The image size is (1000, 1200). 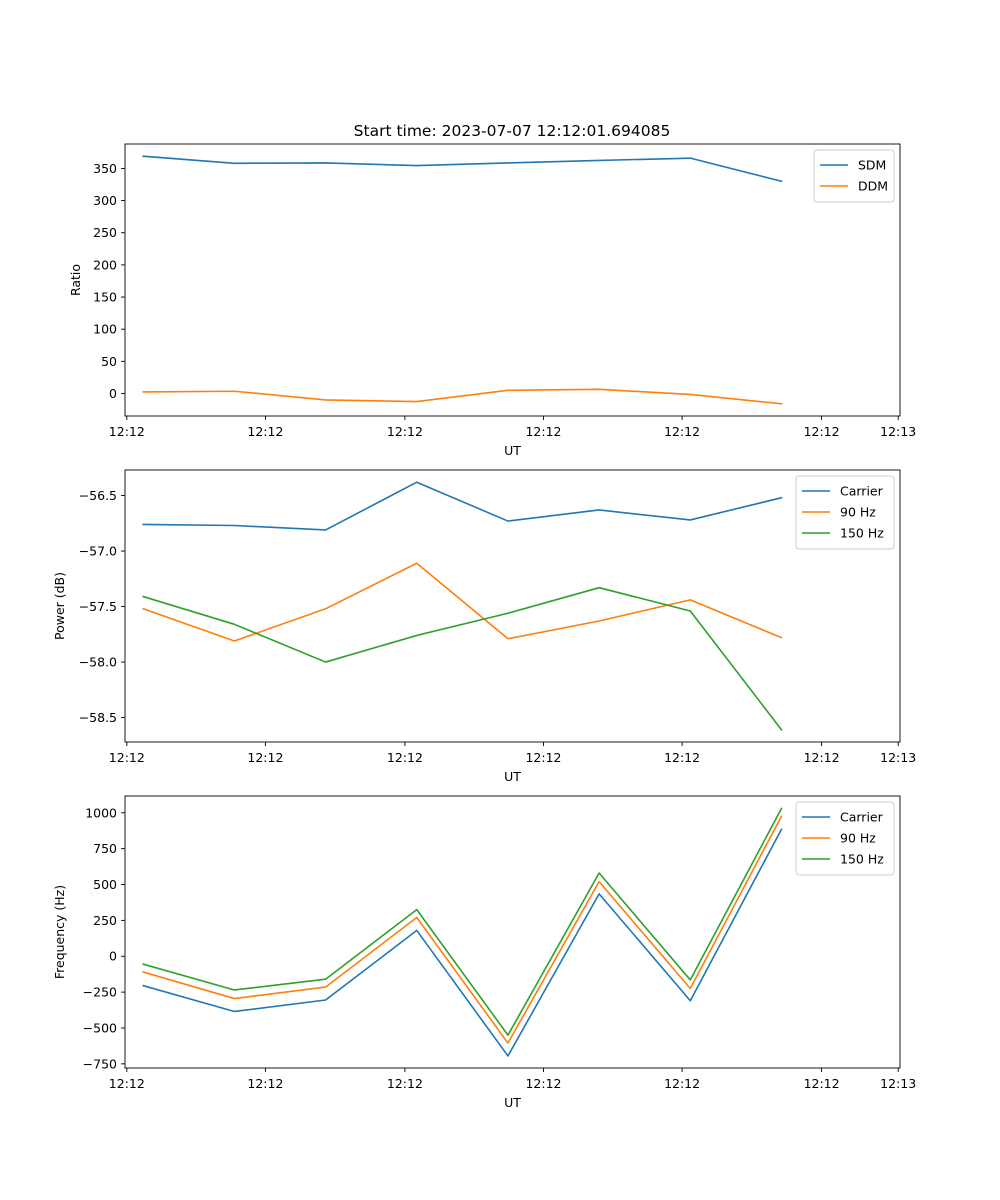 What do you see at coordinates (105, 848) in the screenshot?
I see `y-tick-label: 750` at bounding box center [105, 848].